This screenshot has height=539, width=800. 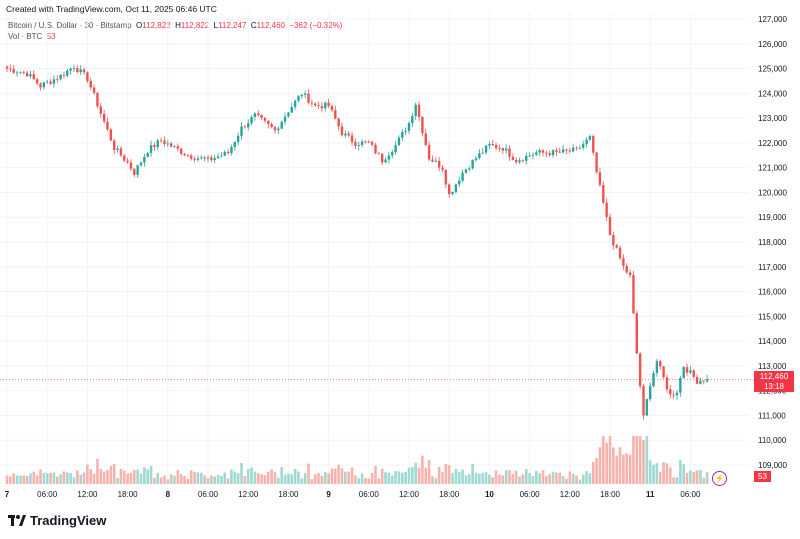 What do you see at coordinates (178, 25) in the screenshot?
I see `high-label: H` at bounding box center [178, 25].